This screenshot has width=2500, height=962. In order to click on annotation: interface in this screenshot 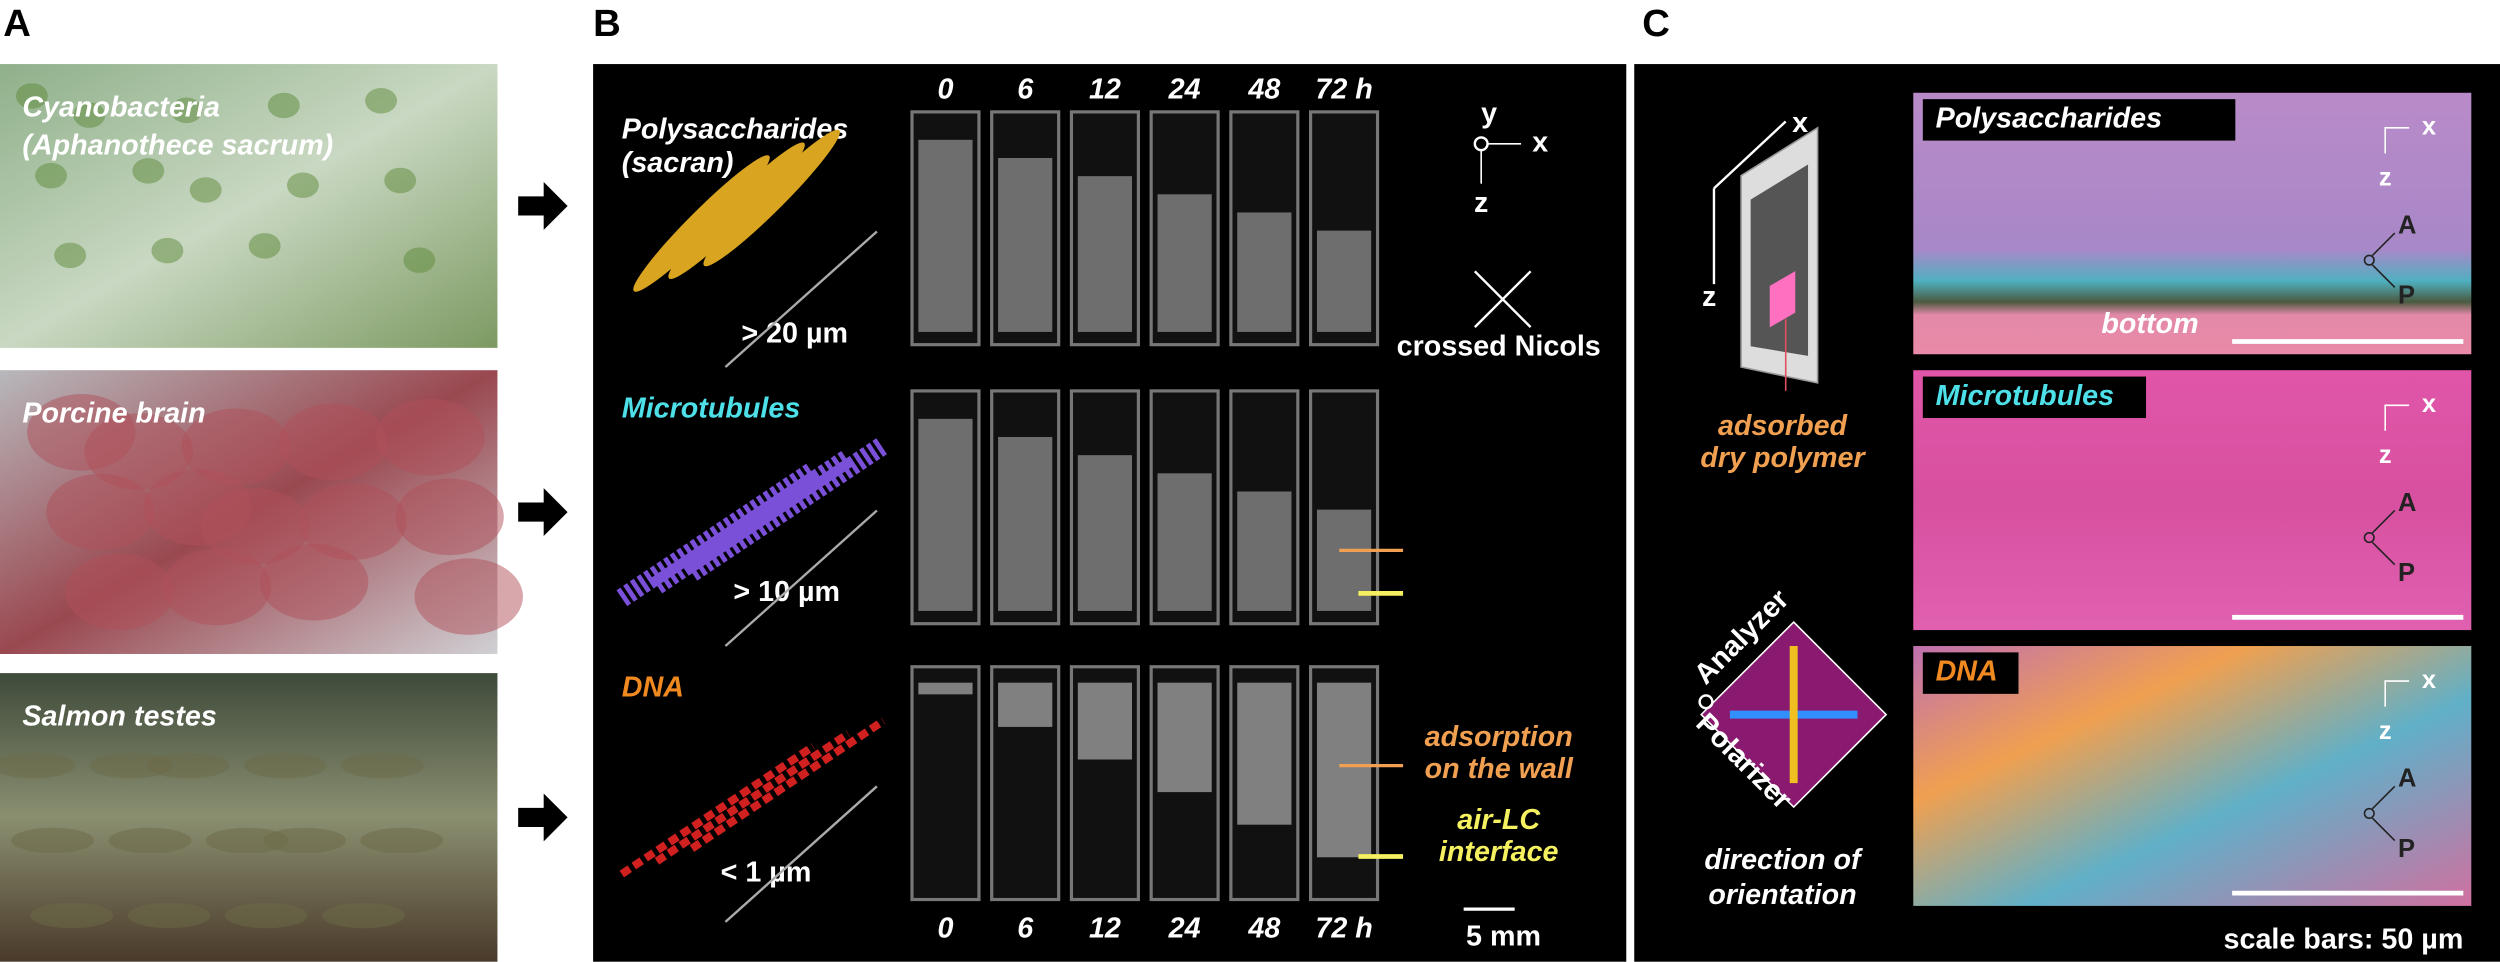, I will do `click(1499, 852)`.